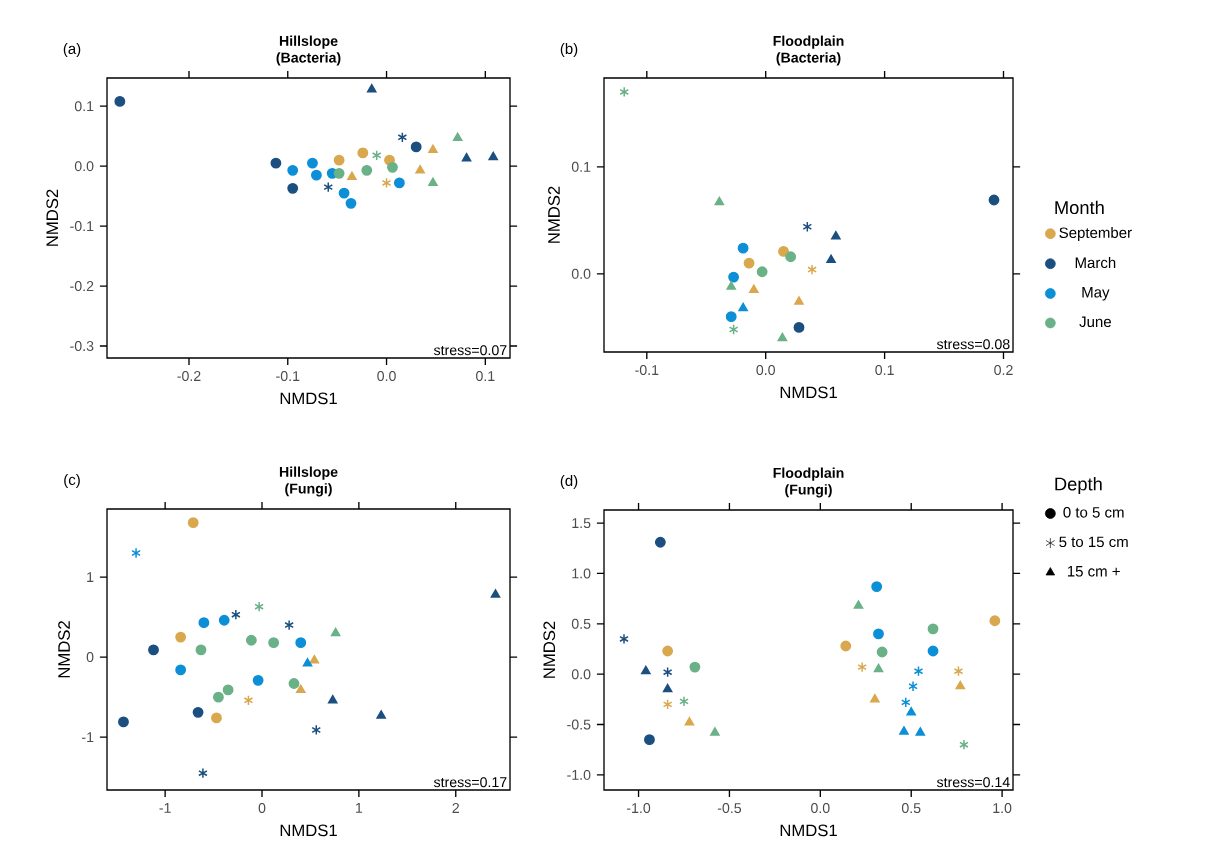 The width and height of the screenshot is (1227, 863). What do you see at coordinates (911, 808) in the screenshot?
I see `x-tick-label: 0.5` at bounding box center [911, 808].